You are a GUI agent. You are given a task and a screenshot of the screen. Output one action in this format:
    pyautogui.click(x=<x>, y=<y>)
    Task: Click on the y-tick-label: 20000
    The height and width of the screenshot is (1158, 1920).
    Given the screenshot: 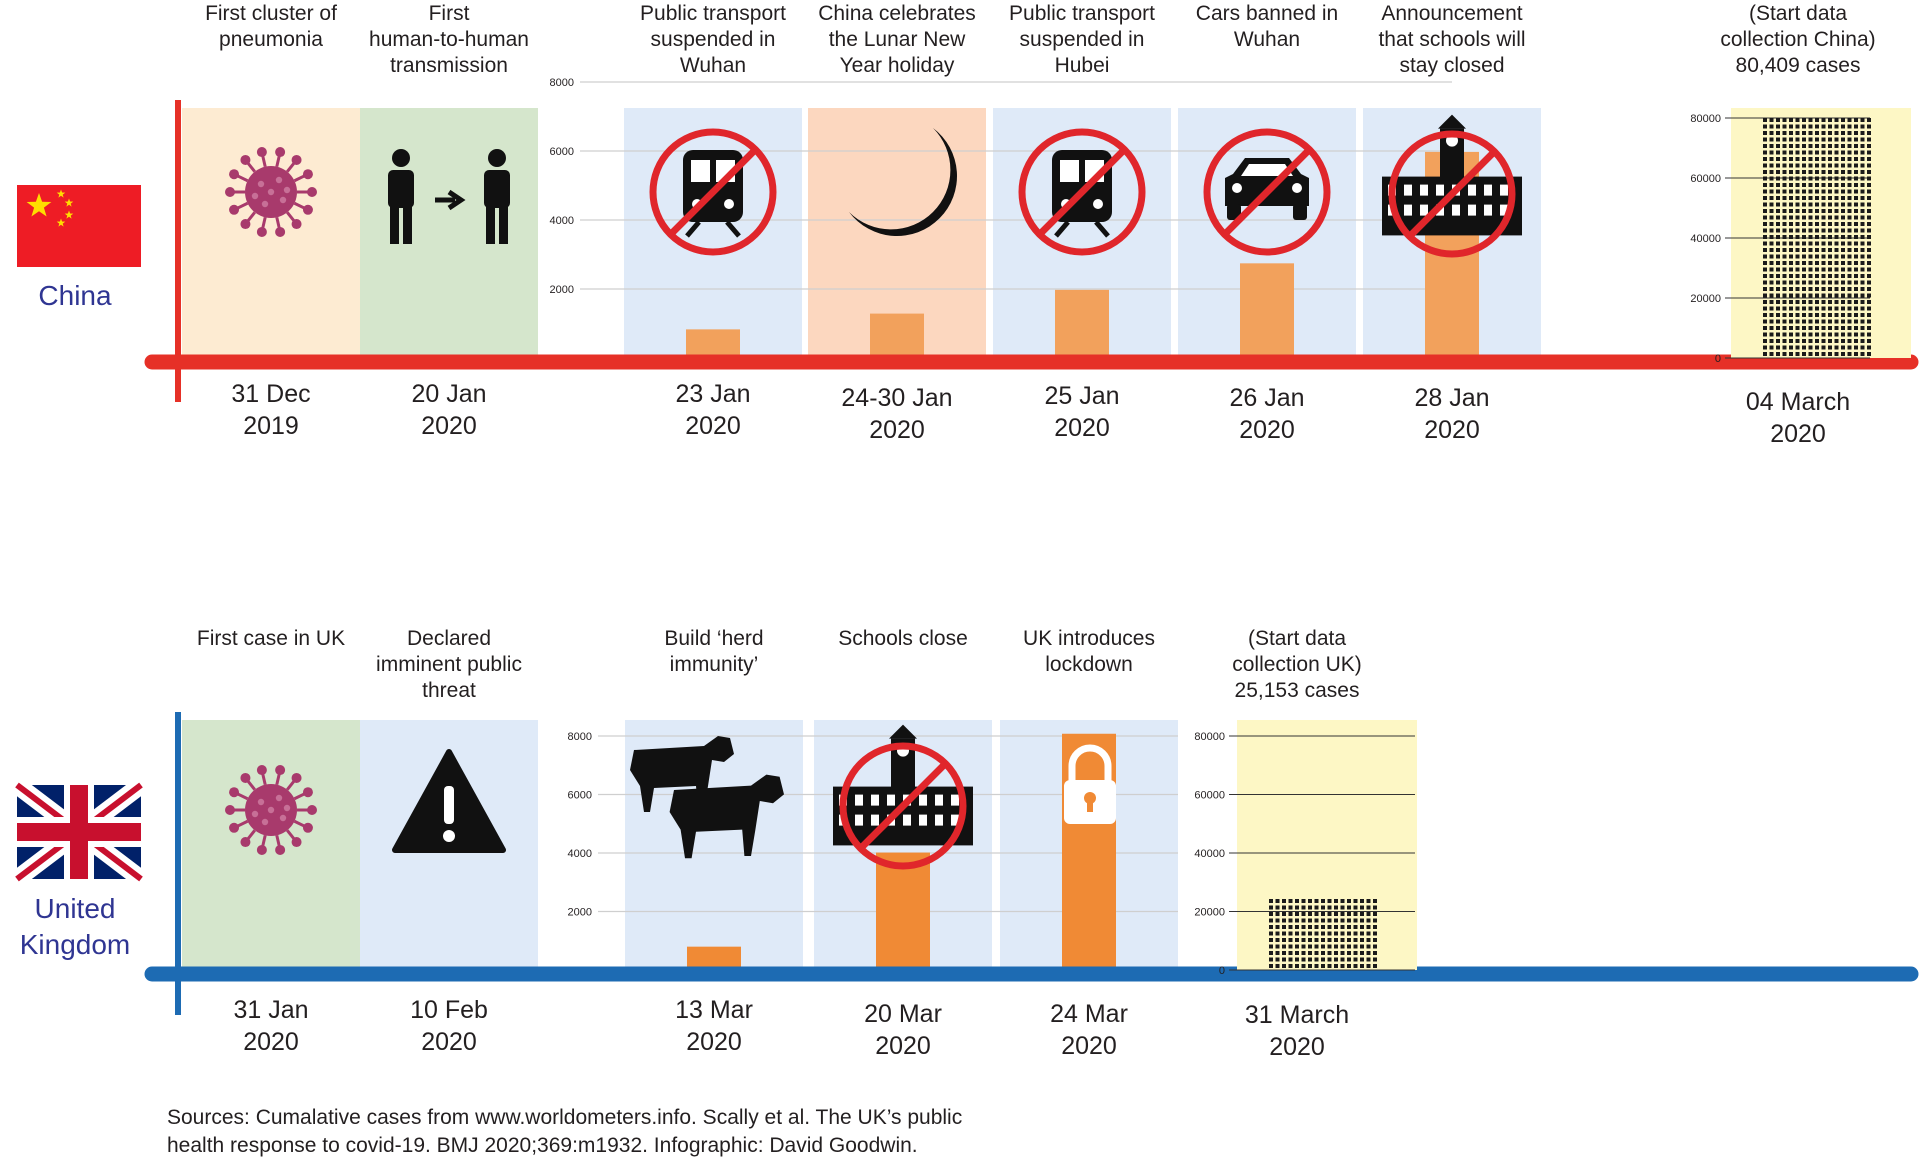 What is the action you would take?
    pyautogui.click(x=1209, y=913)
    